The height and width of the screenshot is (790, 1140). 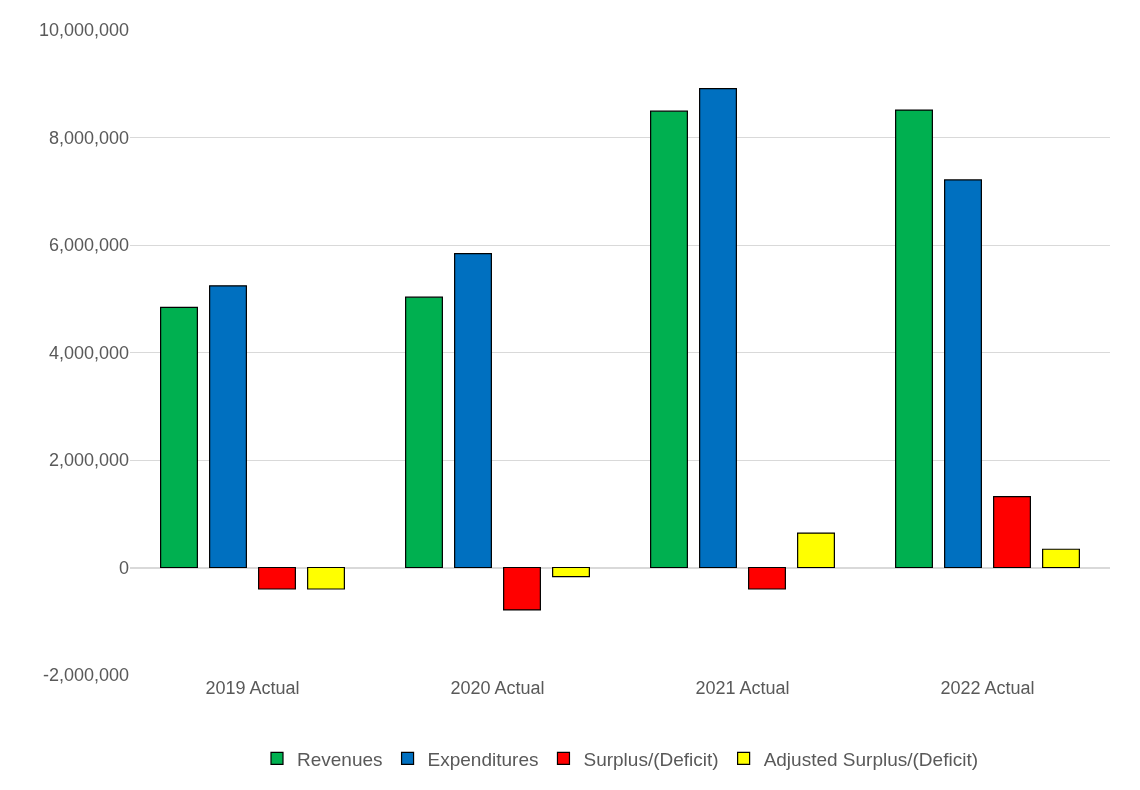 I want to click on x-tick-label: 2020 Actual, so click(x=497, y=688).